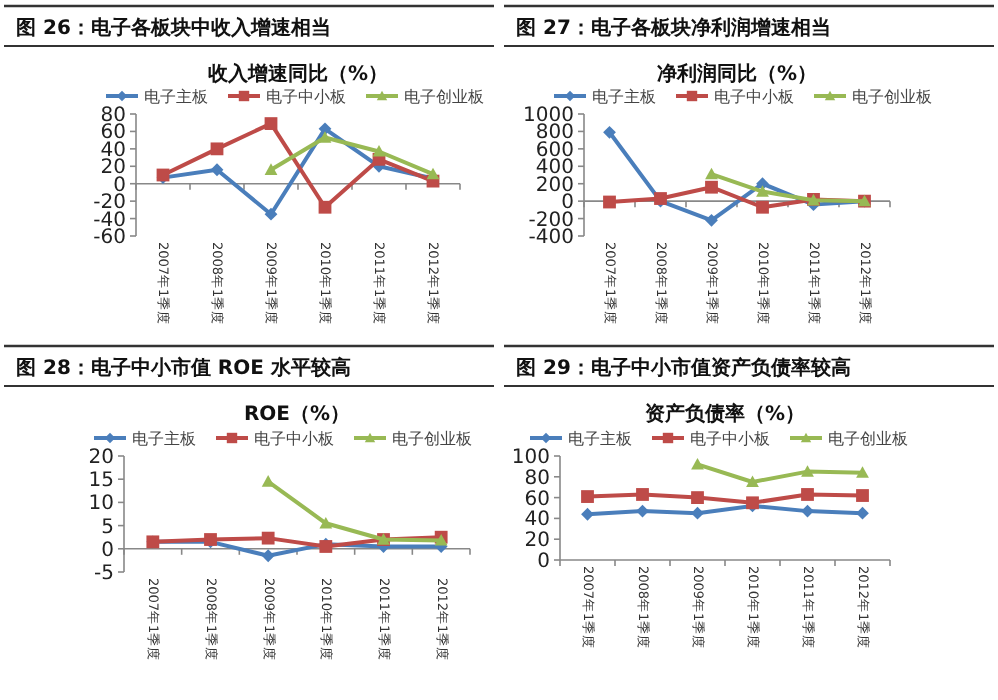  What do you see at coordinates (725, 414) in the screenshot?
I see `chart-subtitle: 资产负债率（%）` at bounding box center [725, 414].